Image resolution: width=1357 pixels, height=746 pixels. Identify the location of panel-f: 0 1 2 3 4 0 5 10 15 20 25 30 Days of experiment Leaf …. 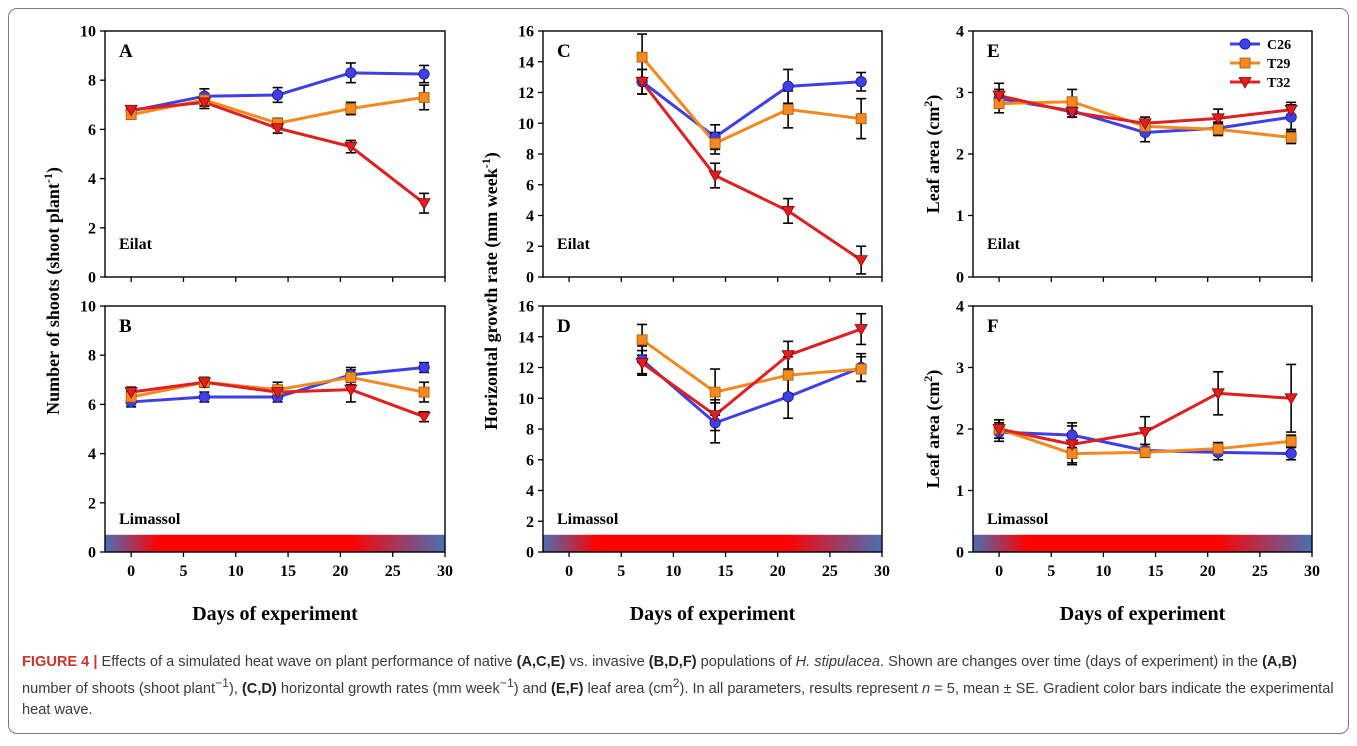
(1120, 462).